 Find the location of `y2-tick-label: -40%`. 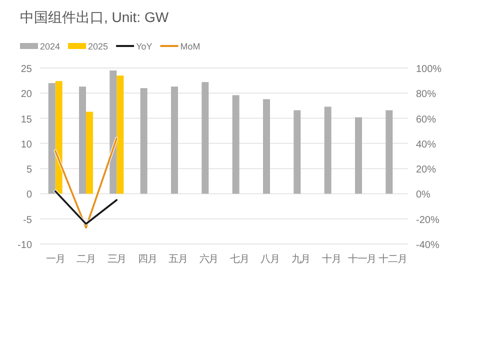

y2-tick-label: -40% is located at coordinates (428, 245).